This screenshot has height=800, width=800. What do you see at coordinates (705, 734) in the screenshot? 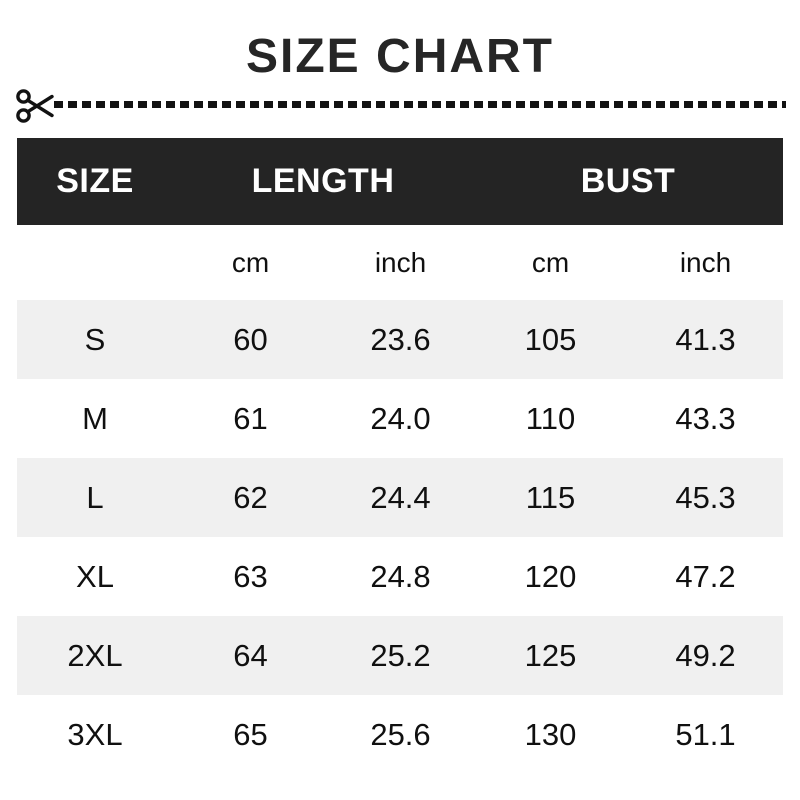
I see `cell-bust-inch: 51.1` at bounding box center [705, 734].